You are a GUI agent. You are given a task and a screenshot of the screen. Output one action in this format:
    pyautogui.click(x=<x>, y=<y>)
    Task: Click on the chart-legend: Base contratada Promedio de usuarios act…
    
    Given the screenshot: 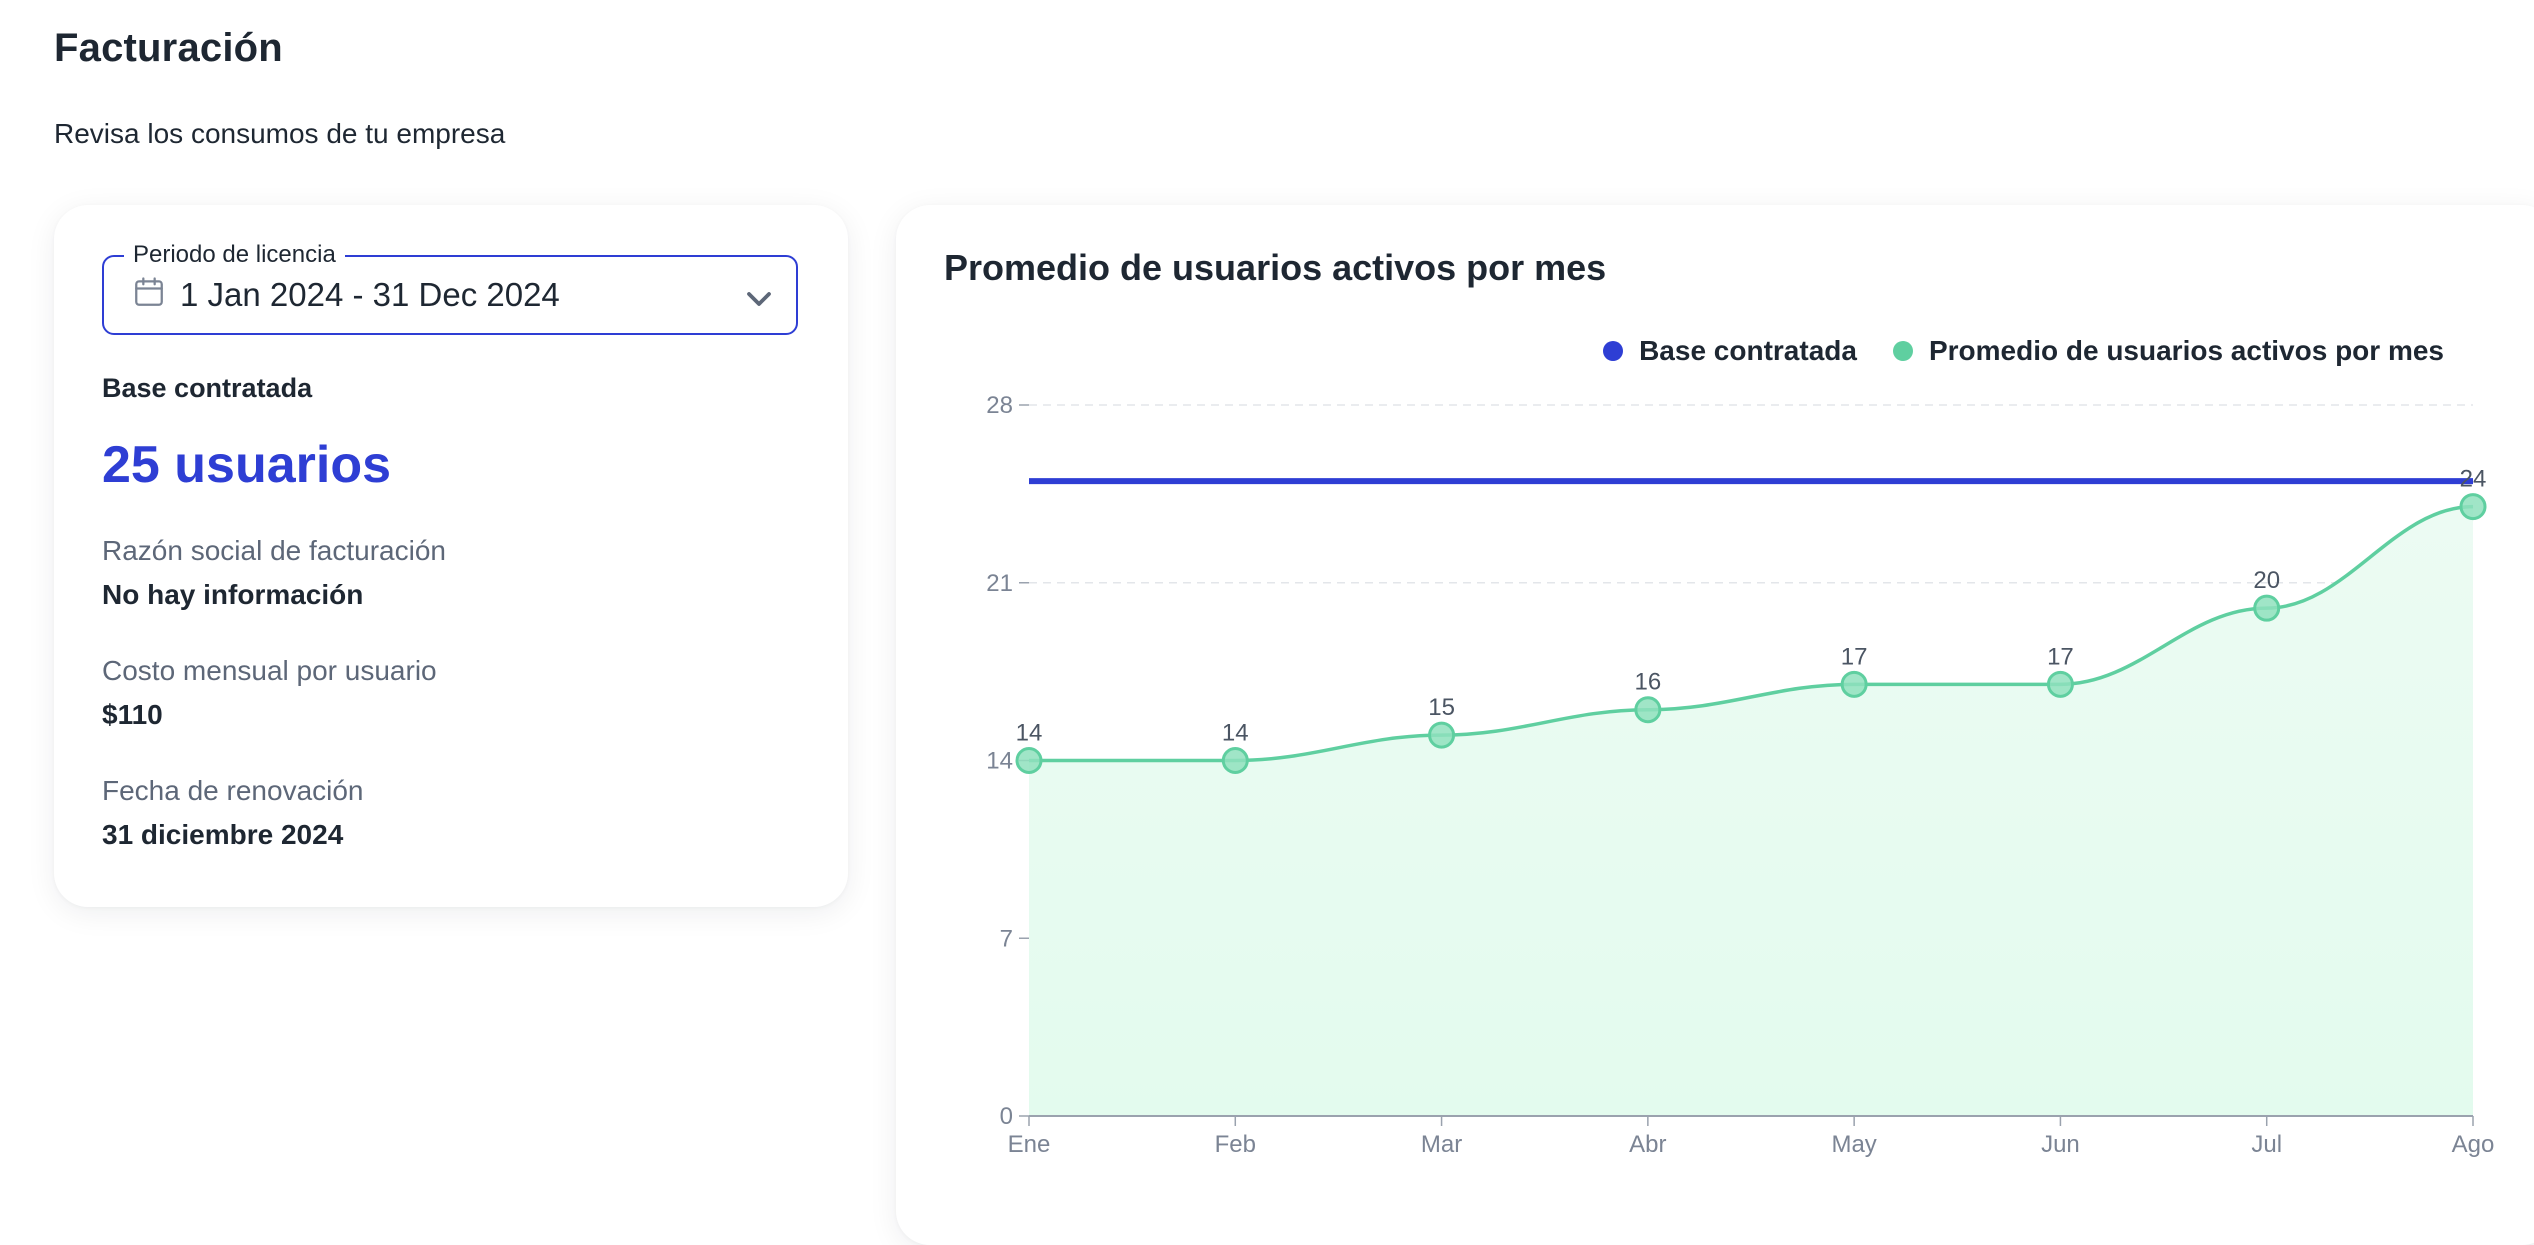 What is the action you would take?
    pyautogui.click(x=2005, y=351)
    